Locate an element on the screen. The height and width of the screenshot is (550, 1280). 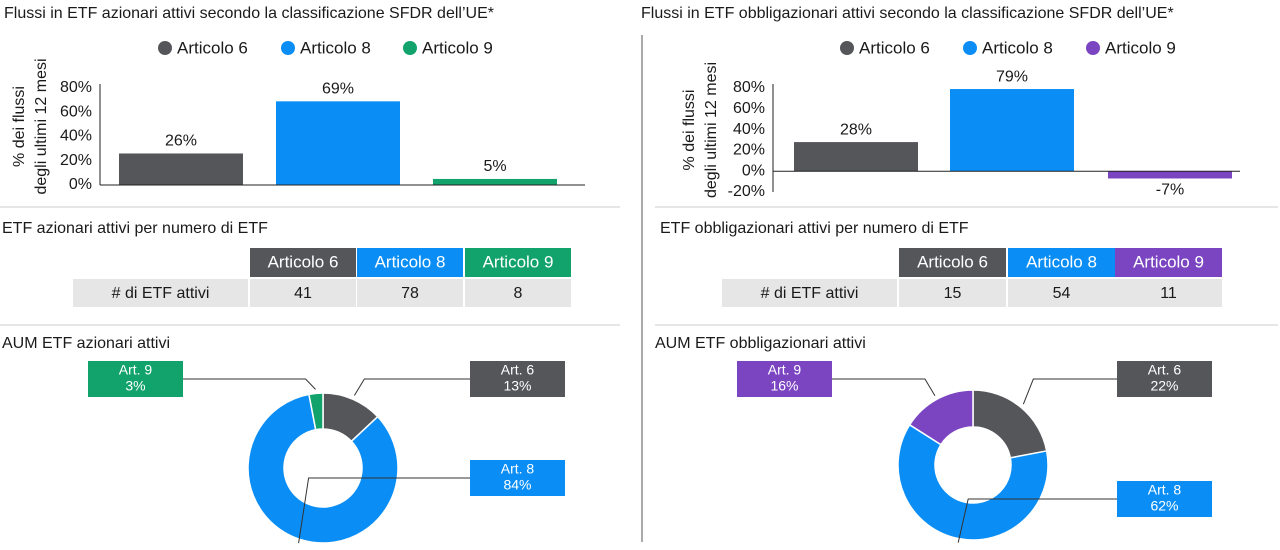
data-label: 26% is located at coordinates (181, 141).